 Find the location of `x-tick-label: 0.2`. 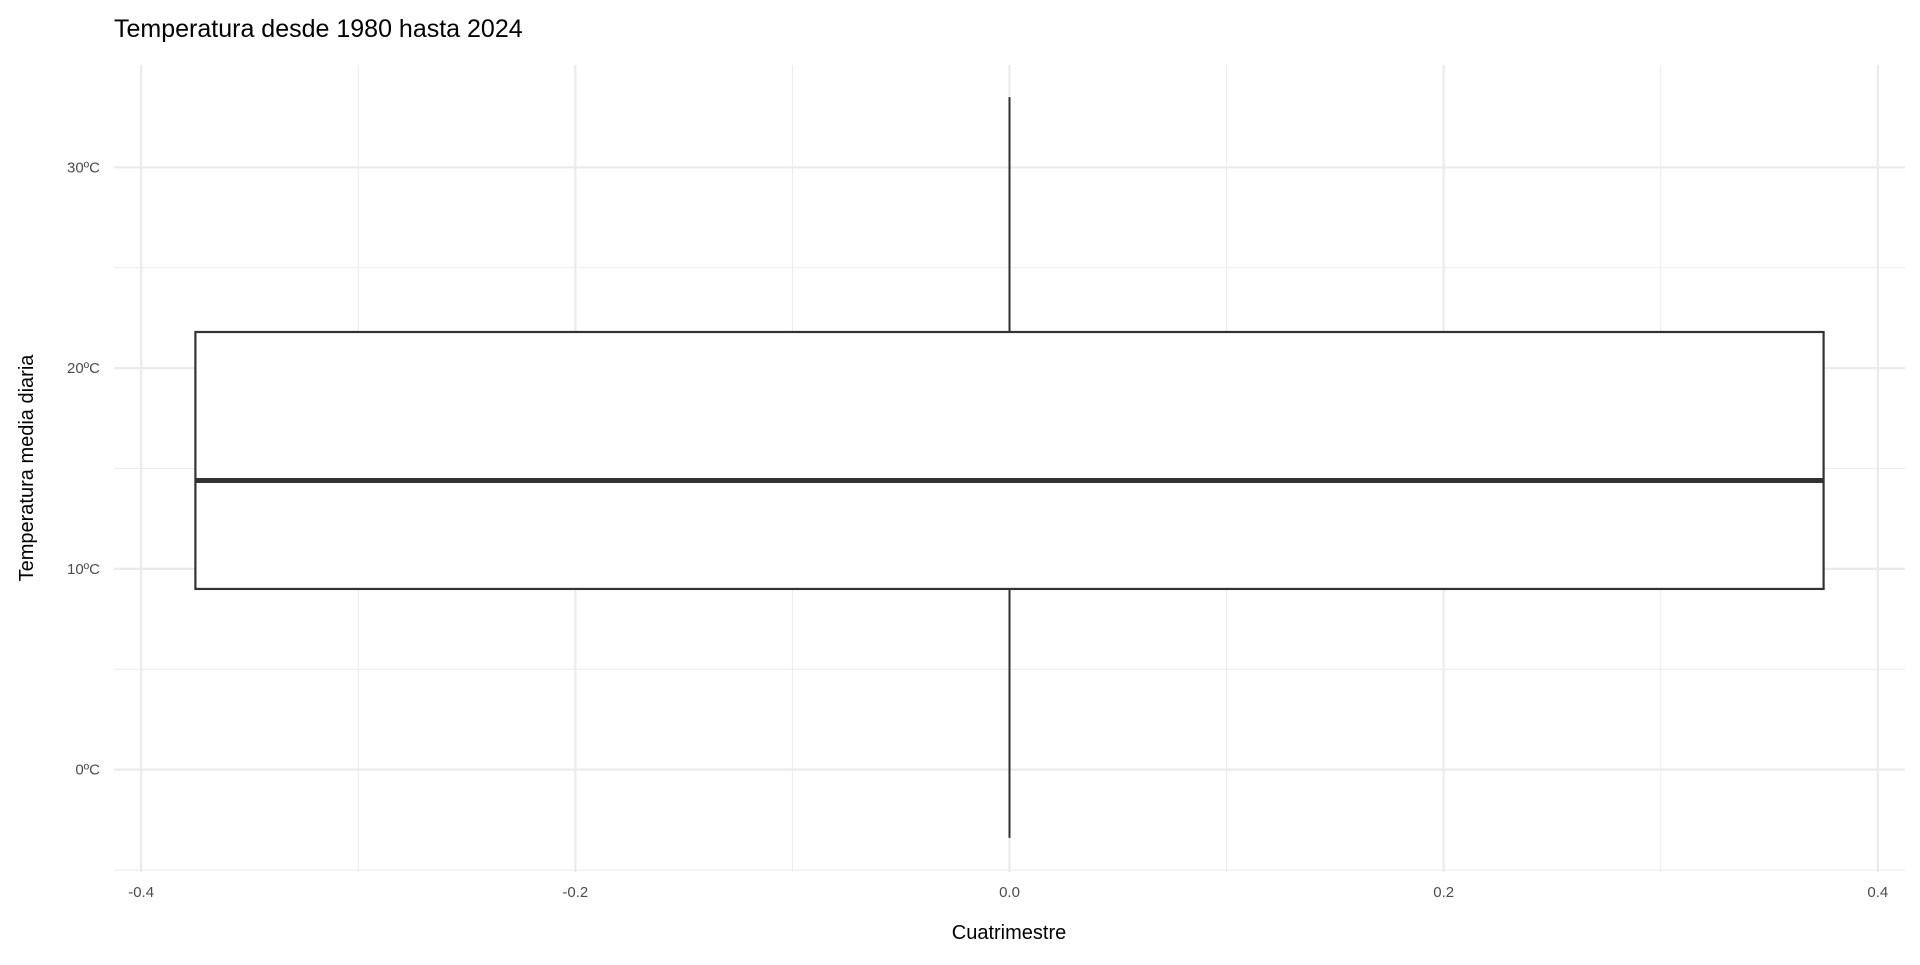

x-tick-label: 0.2 is located at coordinates (1443, 892).